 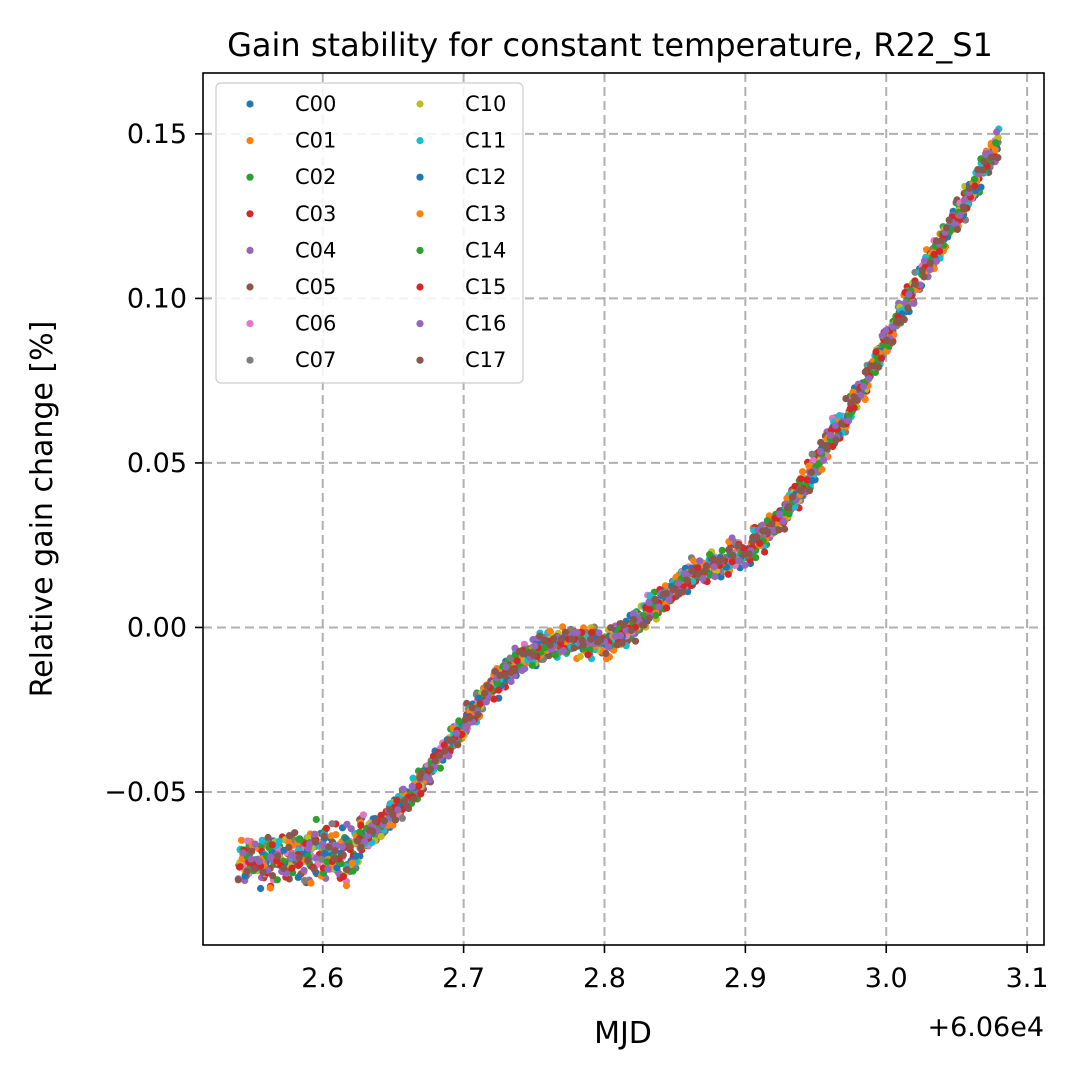 I want to click on legend-entry: C06, so click(x=291, y=324).